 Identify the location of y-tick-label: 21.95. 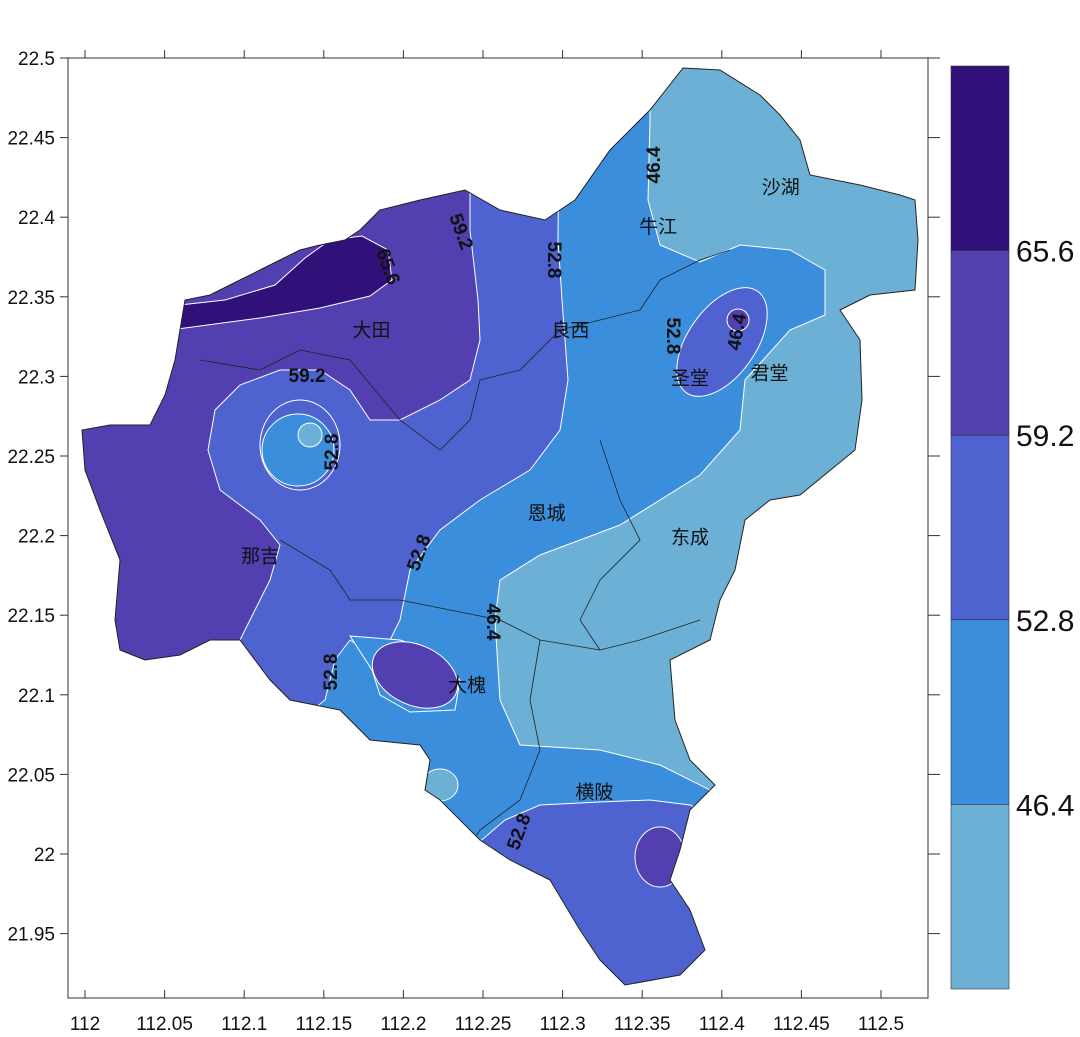
(31, 935).